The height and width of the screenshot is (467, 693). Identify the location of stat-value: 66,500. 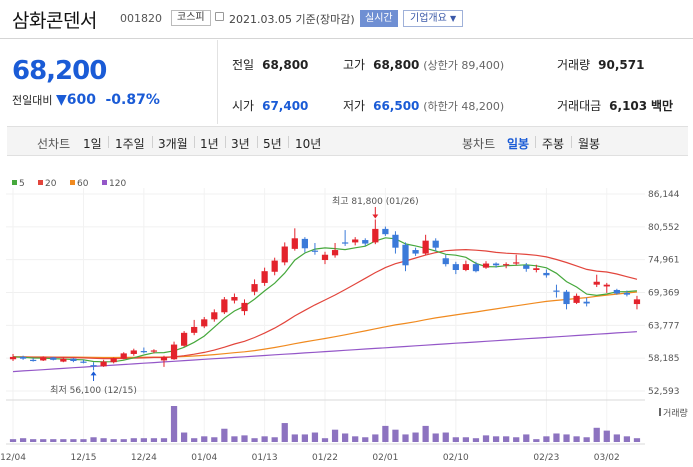
(396, 106).